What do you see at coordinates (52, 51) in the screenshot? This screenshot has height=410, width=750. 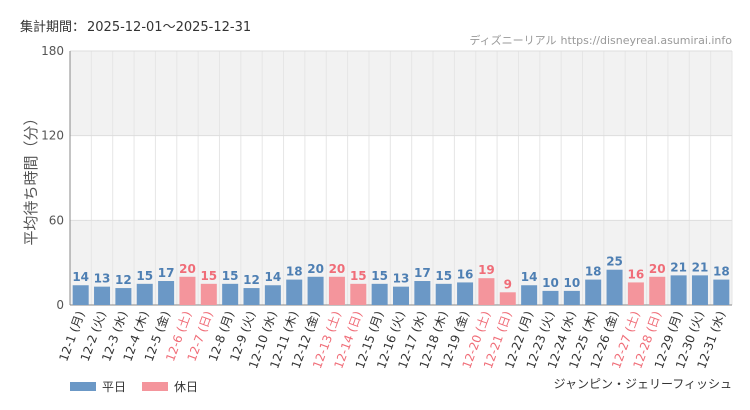 I see `y-tick-label: 180` at bounding box center [52, 51].